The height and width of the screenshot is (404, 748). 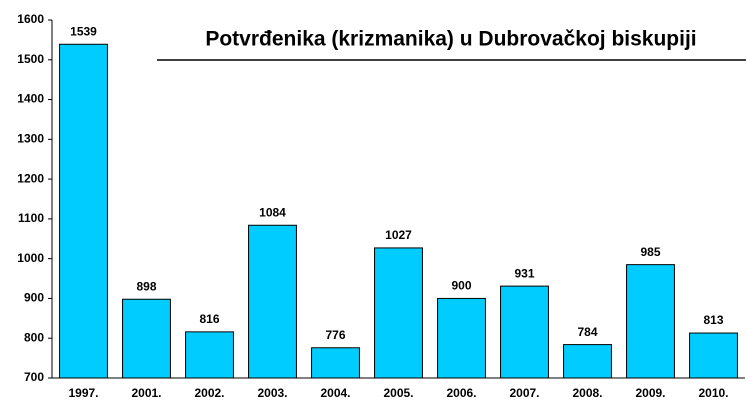 What do you see at coordinates (398, 393) in the screenshot?
I see `x-tick-label: 2005.` at bounding box center [398, 393].